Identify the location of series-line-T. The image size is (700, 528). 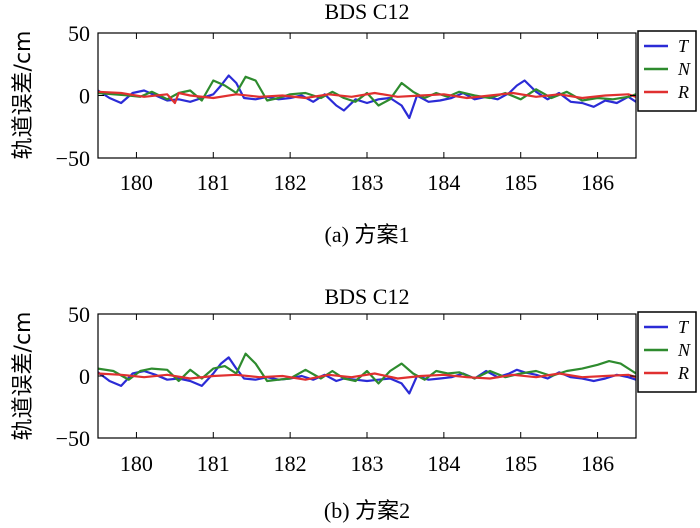
(367, 375).